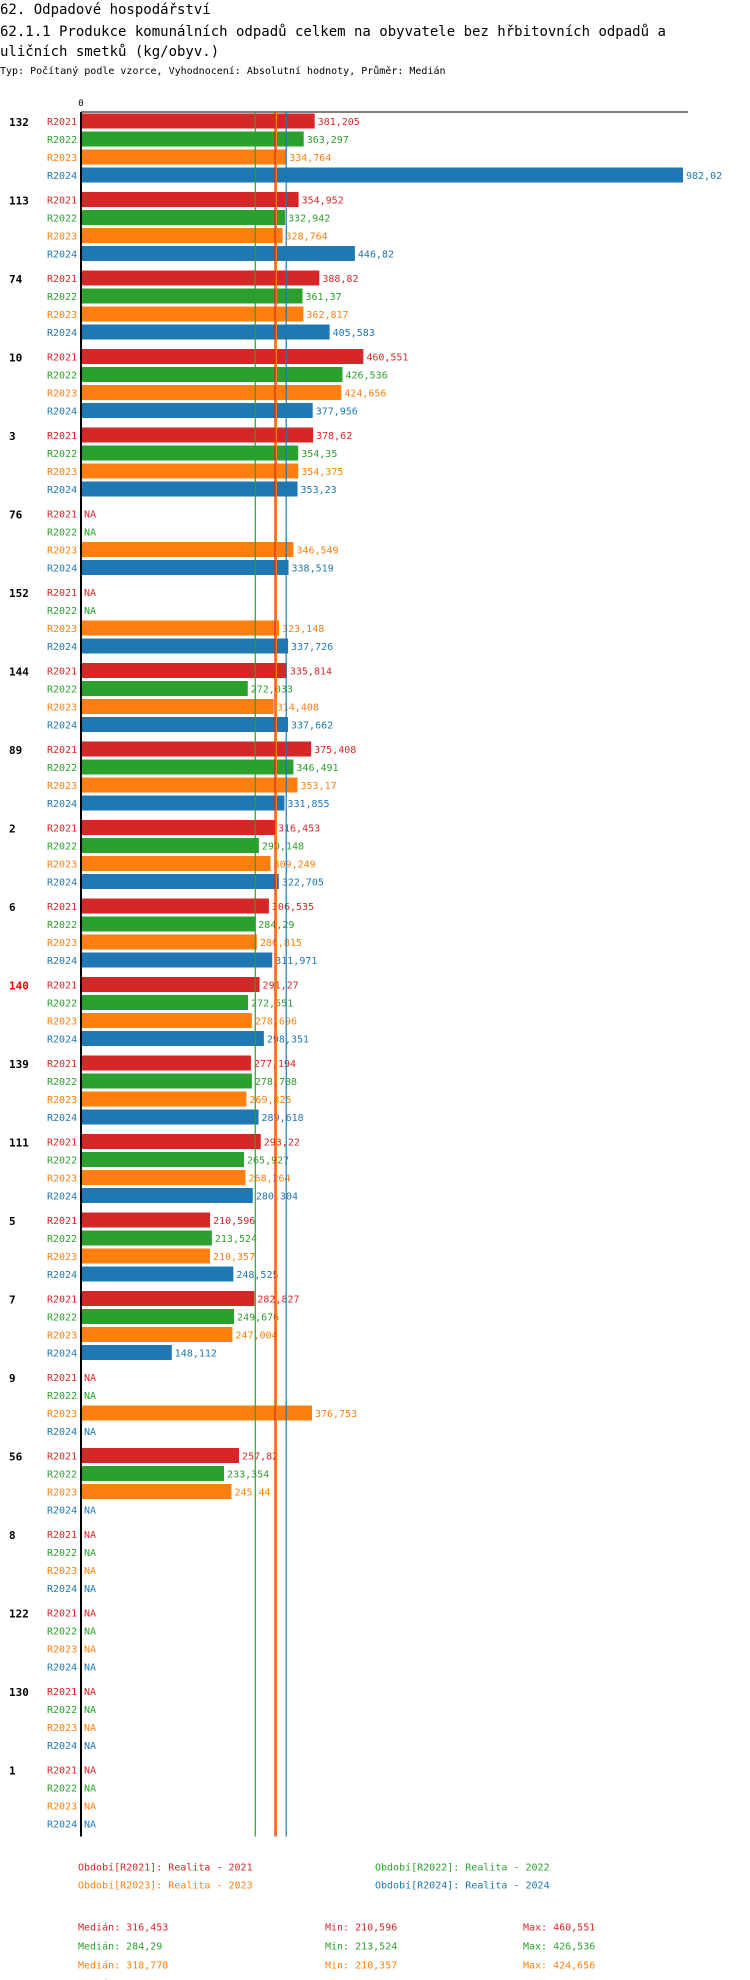 This screenshot has height=1980, width=750. What do you see at coordinates (317, 768) in the screenshot?
I see `value-label: 346,491` at bounding box center [317, 768].